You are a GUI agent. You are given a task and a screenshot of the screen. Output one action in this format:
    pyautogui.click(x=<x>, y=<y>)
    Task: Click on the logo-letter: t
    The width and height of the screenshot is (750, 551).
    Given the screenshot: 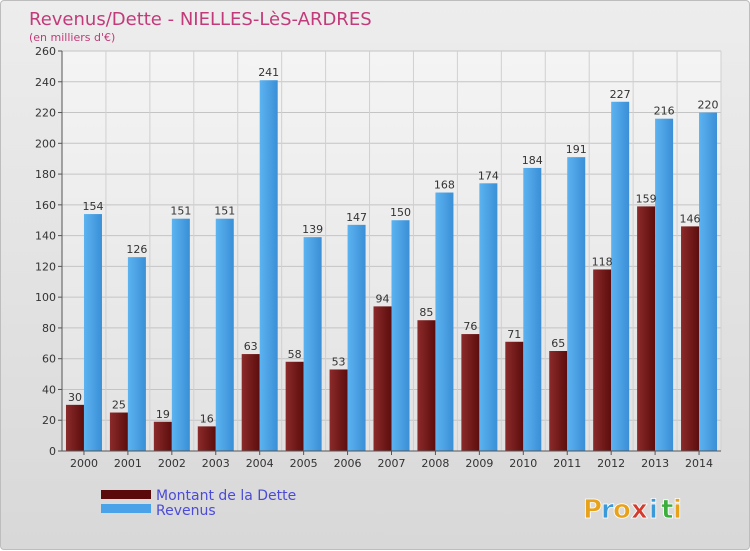 What is the action you would take?
    pyautogui.click(x=667, y=510)
    